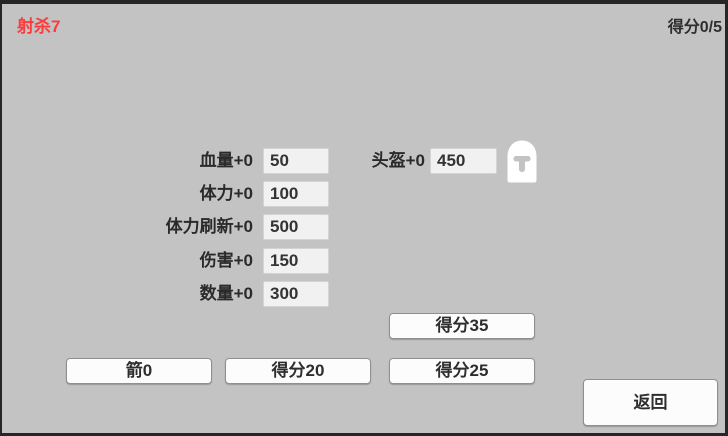 This screenshot has height=436, width=728. I want to click on quantity-input, so click(296, 294).